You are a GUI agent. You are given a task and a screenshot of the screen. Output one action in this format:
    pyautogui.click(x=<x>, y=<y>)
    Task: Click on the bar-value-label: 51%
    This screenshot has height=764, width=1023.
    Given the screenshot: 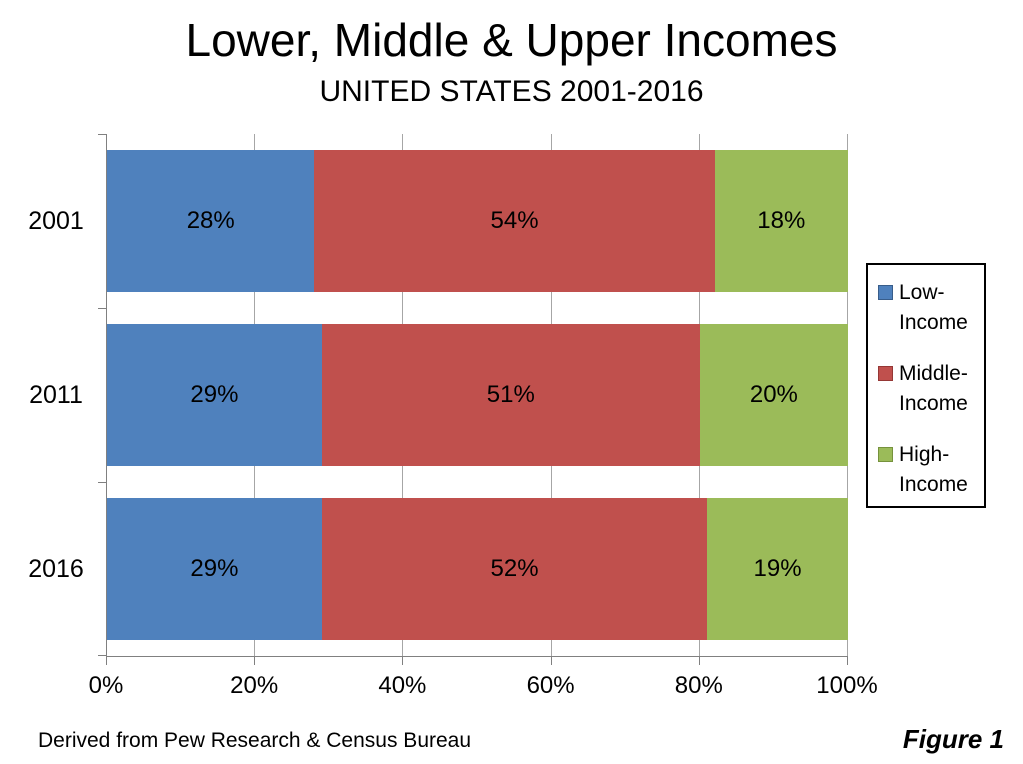 What is the action you would take?
    pyautogui.click(x=510, y=394)
    